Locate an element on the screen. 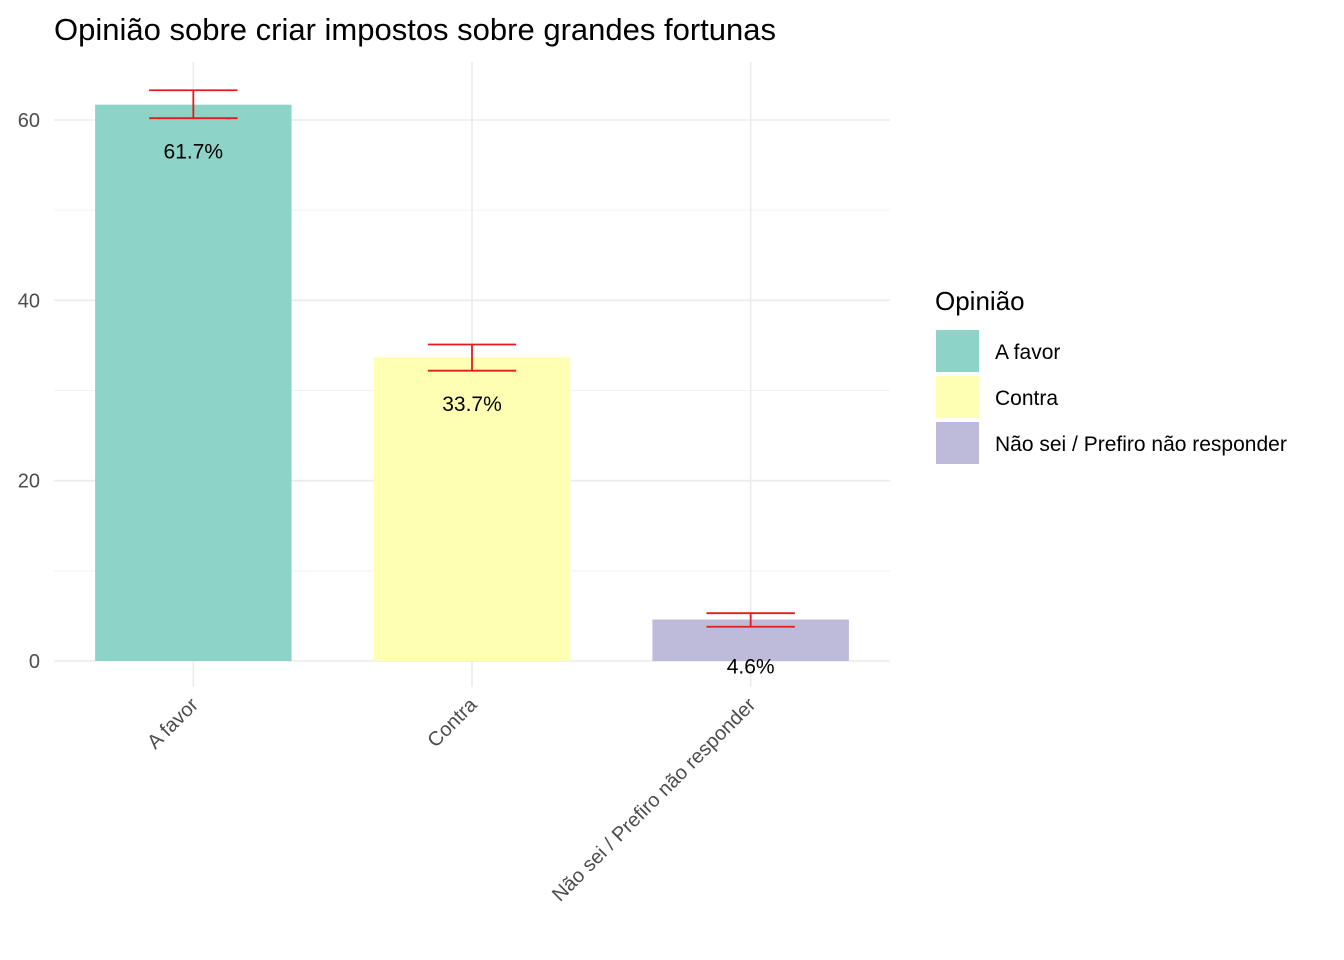  legend-title: Opinião is located at coordinates (980, 301).